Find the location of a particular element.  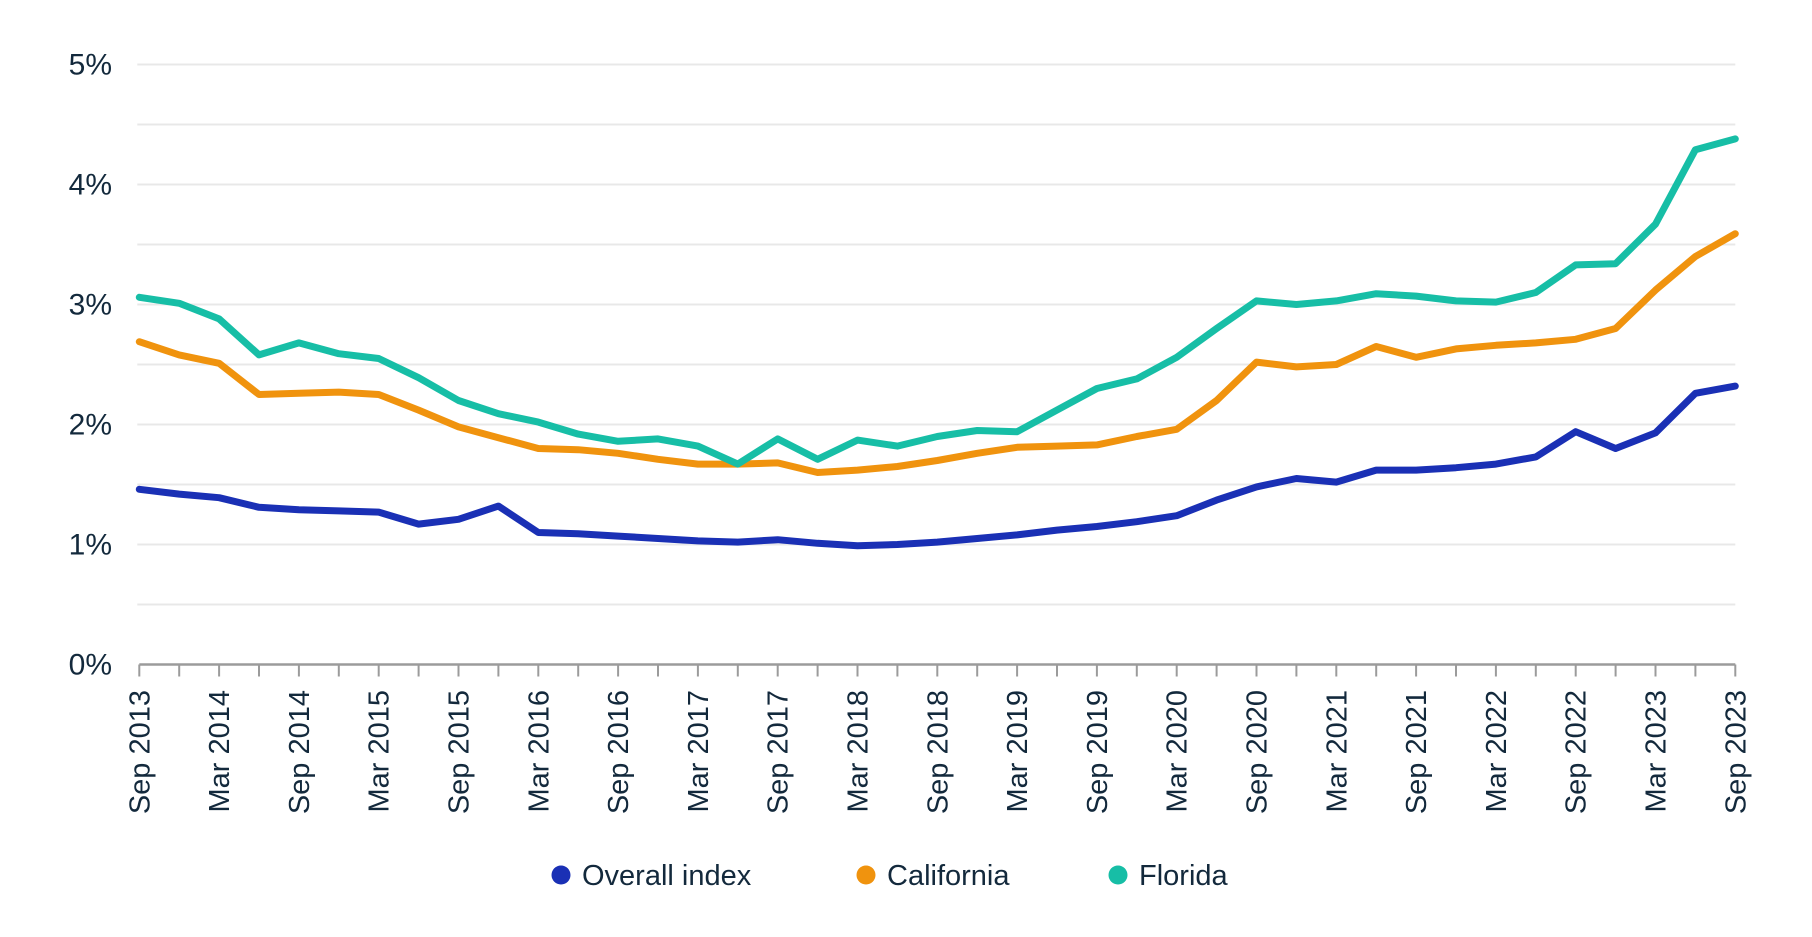

legend-label-florida: Florida is located at coordinates (1184, 876).